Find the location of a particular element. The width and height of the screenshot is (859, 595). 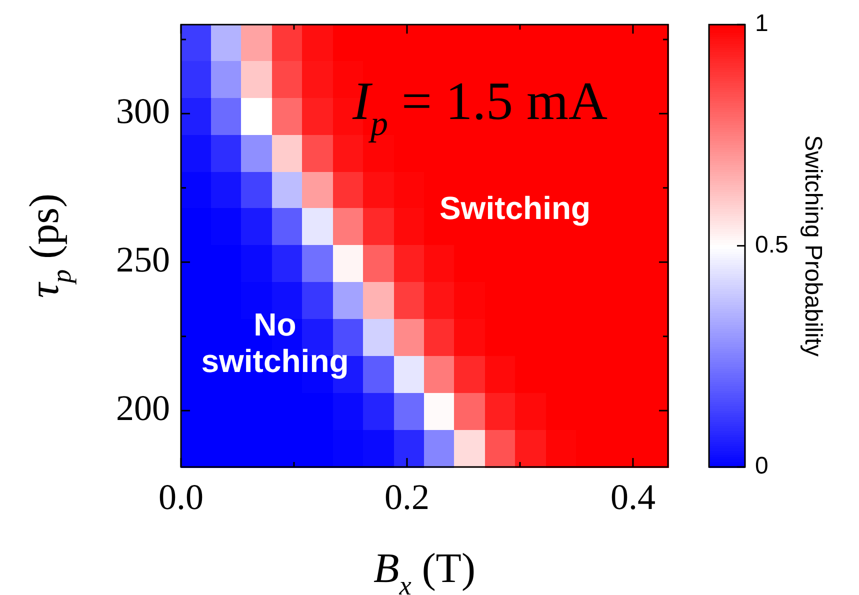

y-tick-label: 250 is located at coordinates (143, 260).